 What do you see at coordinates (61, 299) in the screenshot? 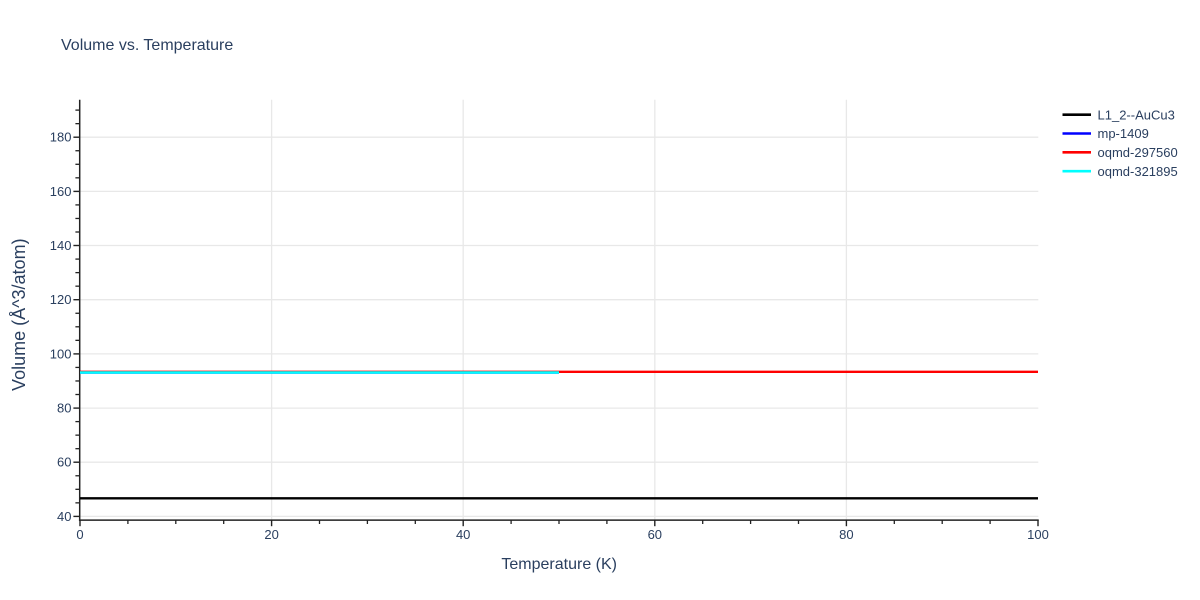
I see `svg-text: 120` at bounding box center [61, 299].